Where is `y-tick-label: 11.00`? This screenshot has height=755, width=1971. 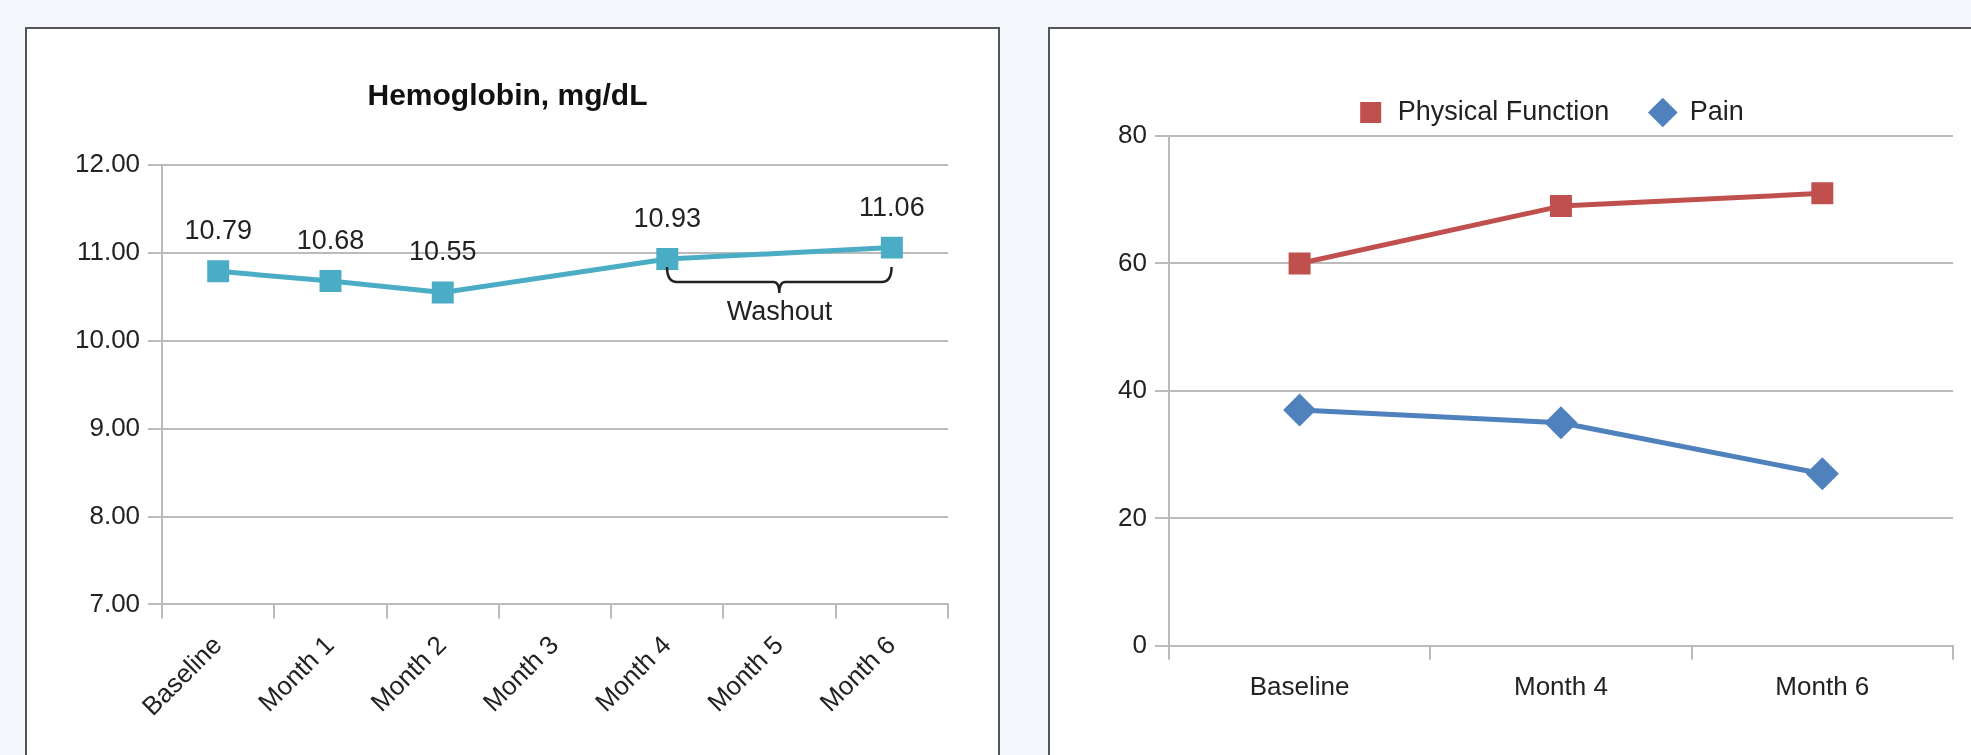
y-tick-label: 11.00 is located at coordinates (108, 251).